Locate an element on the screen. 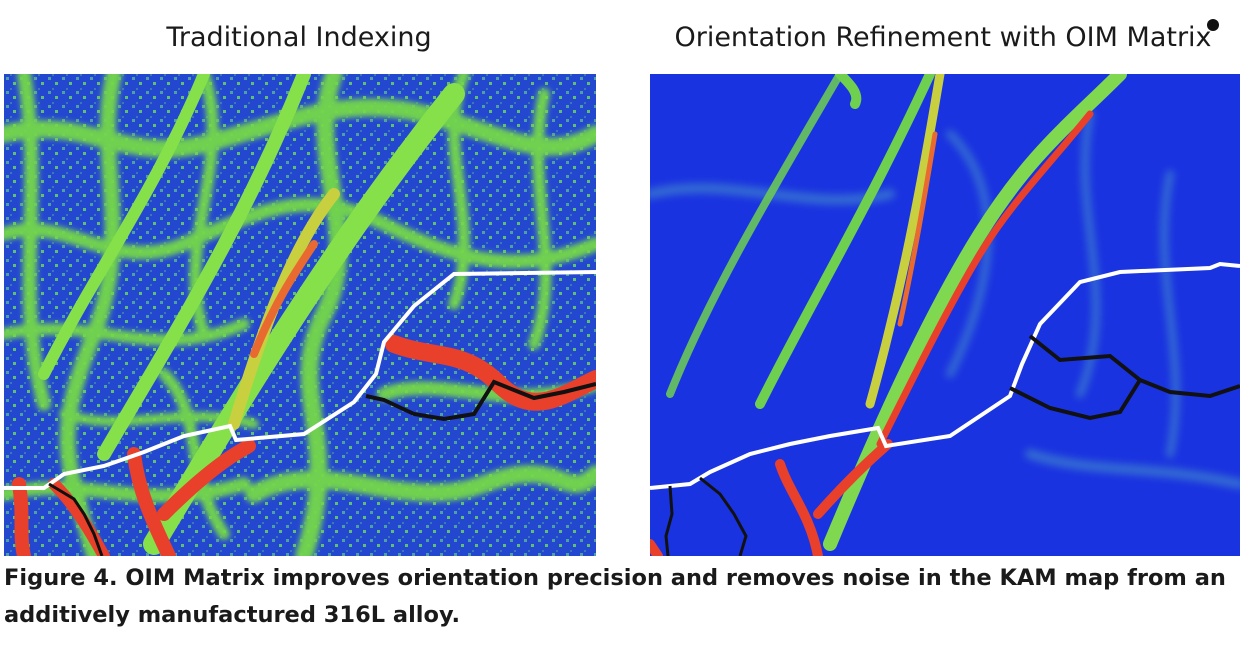 This screenshot has width=1246, height=650. panel-title-traditional: Traditional Indexing is located at coordinates (299, 37).